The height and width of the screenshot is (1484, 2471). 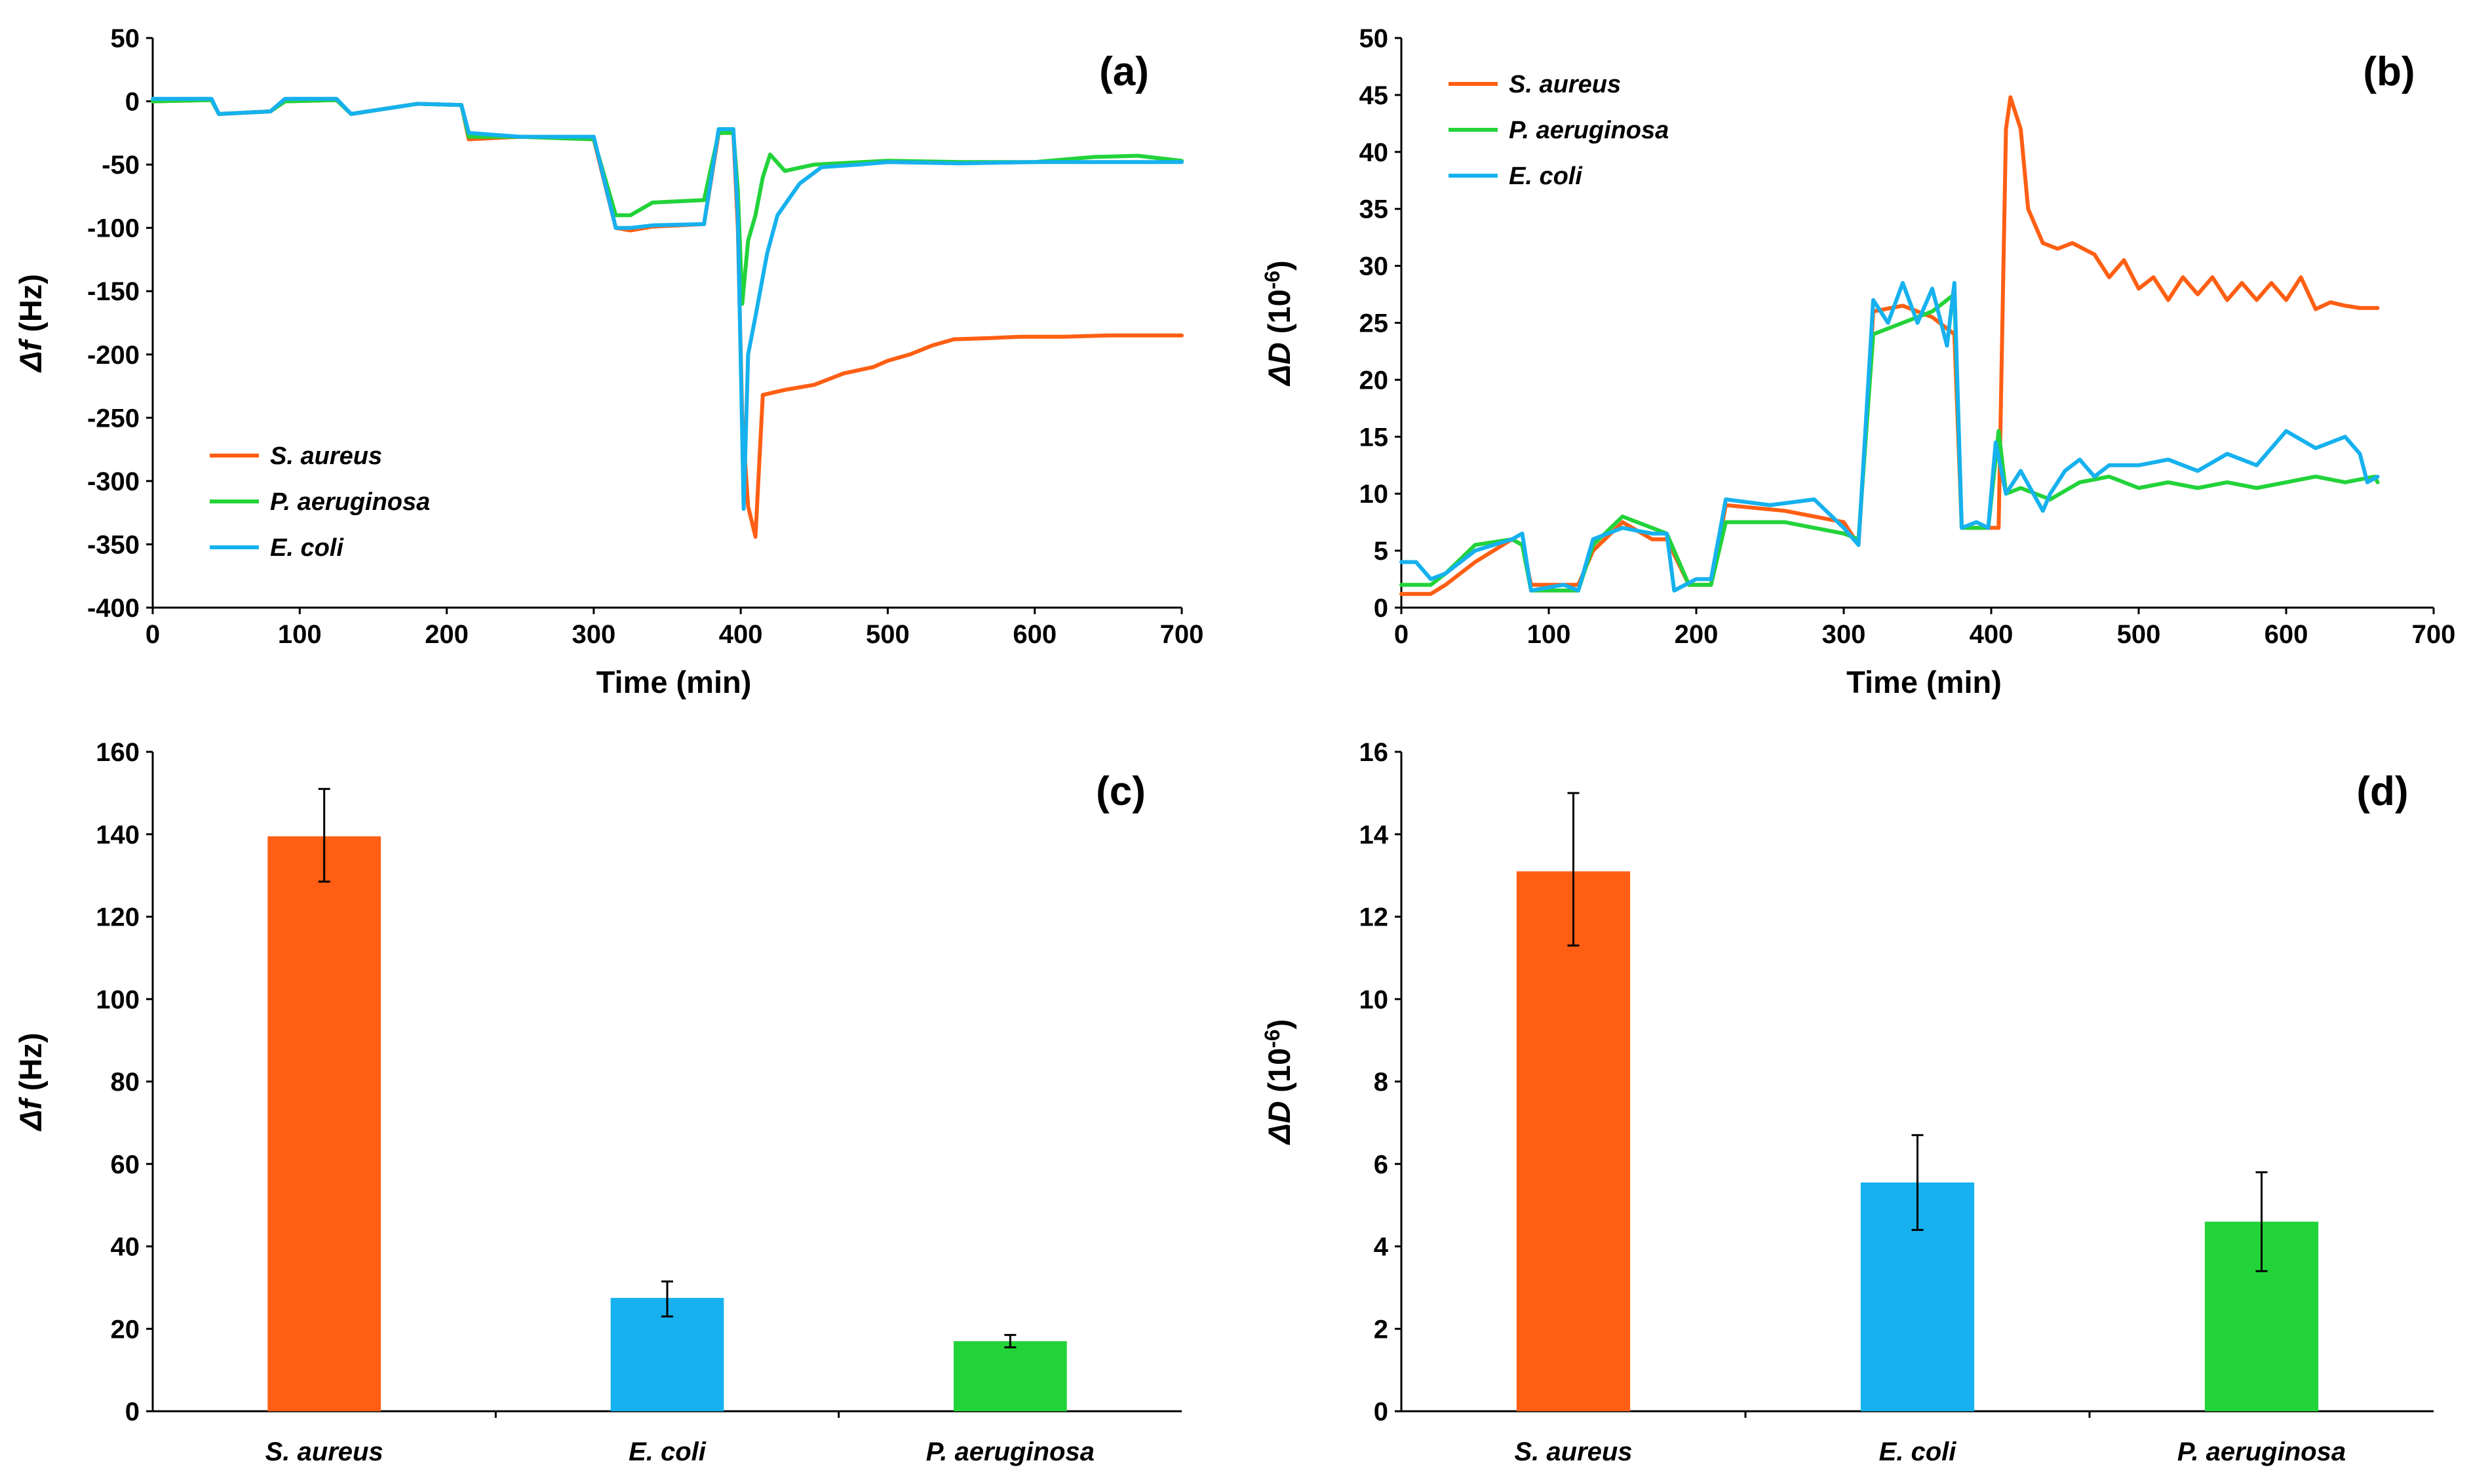 What do you see at coordinates (1382, 1247) in the screenshot?
I see `y-tick-label: 4` at bounding box center [1382, 1247].